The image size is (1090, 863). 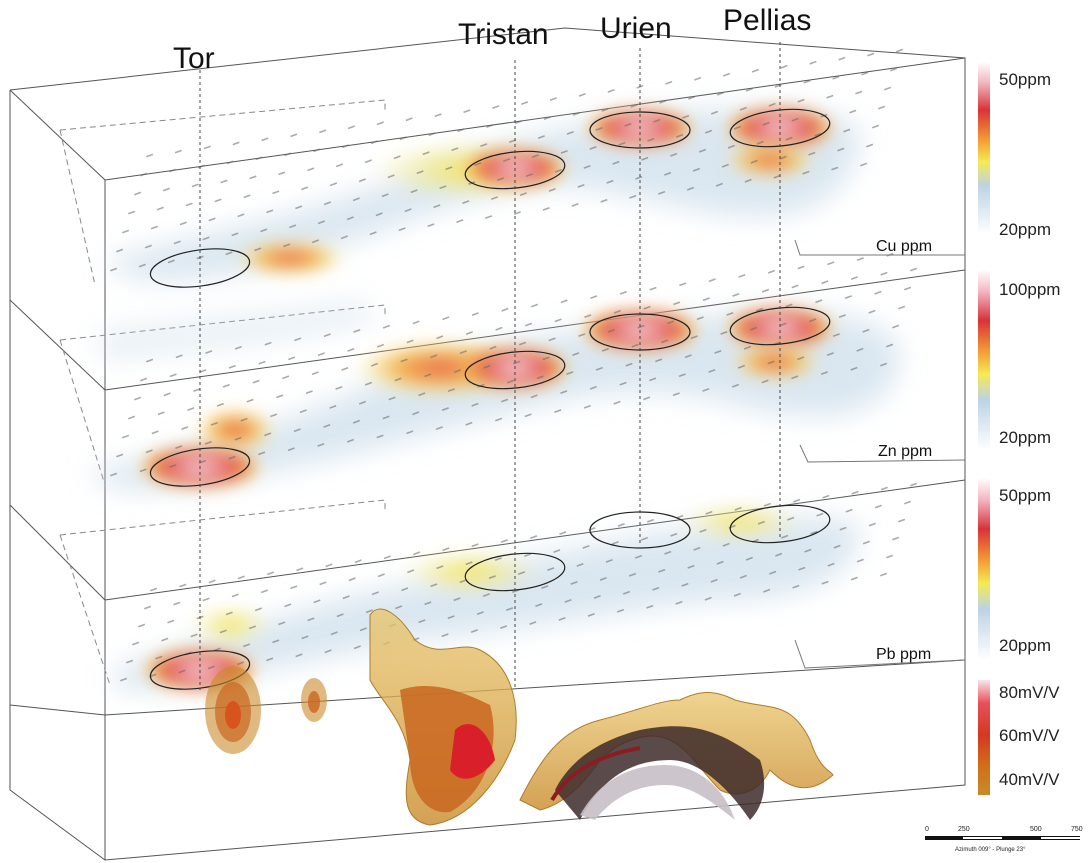 What do you see at coordinates (927, 829) in the screenshot?
I see `scale-tick: 0` at bounding box center [927, 829].